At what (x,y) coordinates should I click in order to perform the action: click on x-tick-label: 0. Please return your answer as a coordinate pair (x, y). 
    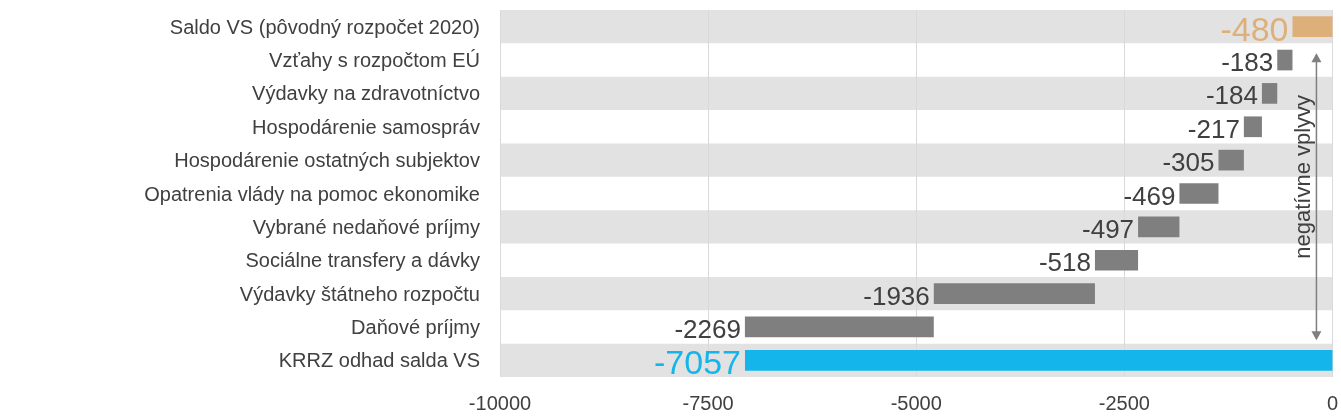
    Looking at the image, I should click on (1332, 403).